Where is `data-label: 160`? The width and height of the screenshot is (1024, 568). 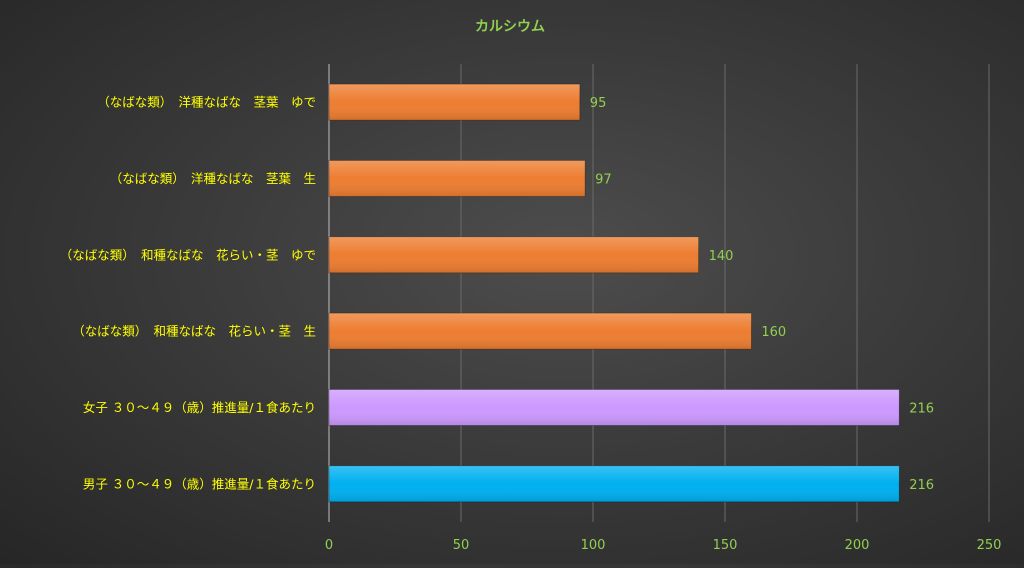 data-label: 160 is located at coordinates (773, 332).